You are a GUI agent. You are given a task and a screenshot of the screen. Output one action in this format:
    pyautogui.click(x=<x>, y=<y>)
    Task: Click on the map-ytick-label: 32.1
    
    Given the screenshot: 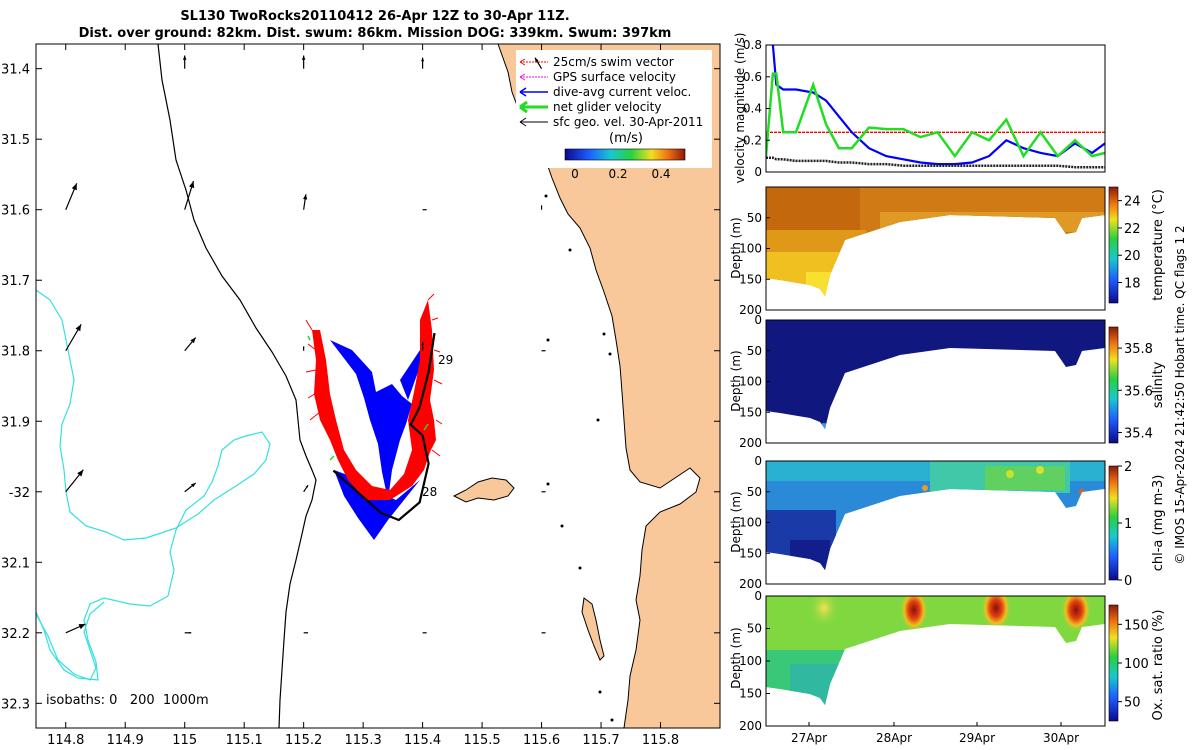 What is the action you would take?
    pyautogui.click(x=15, y=563)
    